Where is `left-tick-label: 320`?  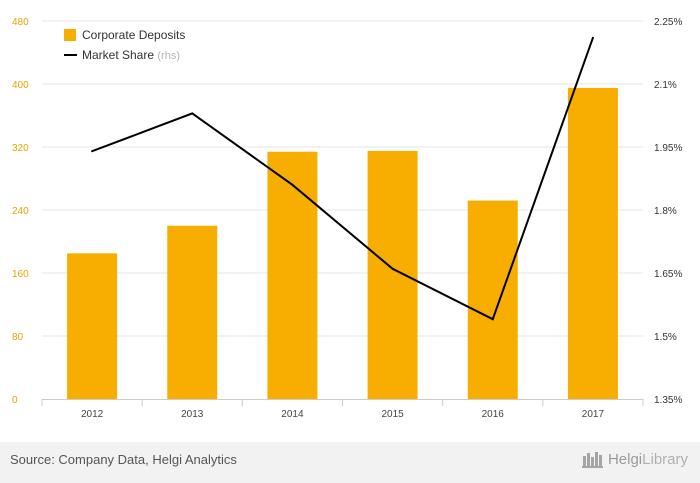
left-tick-label: 320 is located at coordinates (20, 148).